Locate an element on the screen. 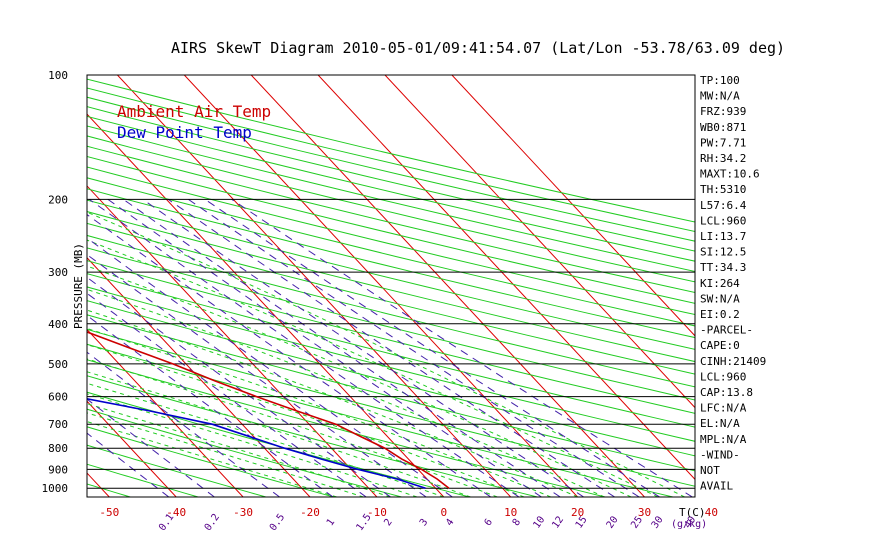 The height and width of the screenshot is (560, 870). sounding-index: -PARCEL- is located at coordinates (726, 330).